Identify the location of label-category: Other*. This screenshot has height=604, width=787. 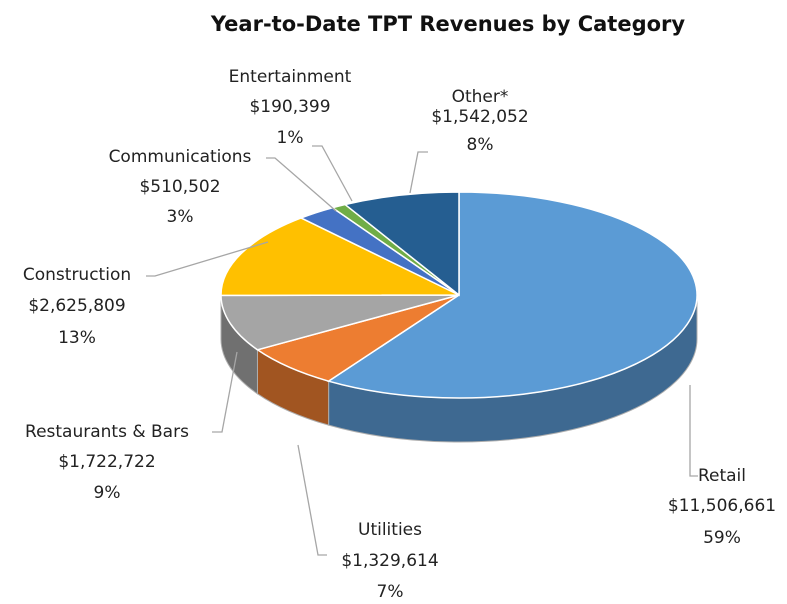
(480, 97).